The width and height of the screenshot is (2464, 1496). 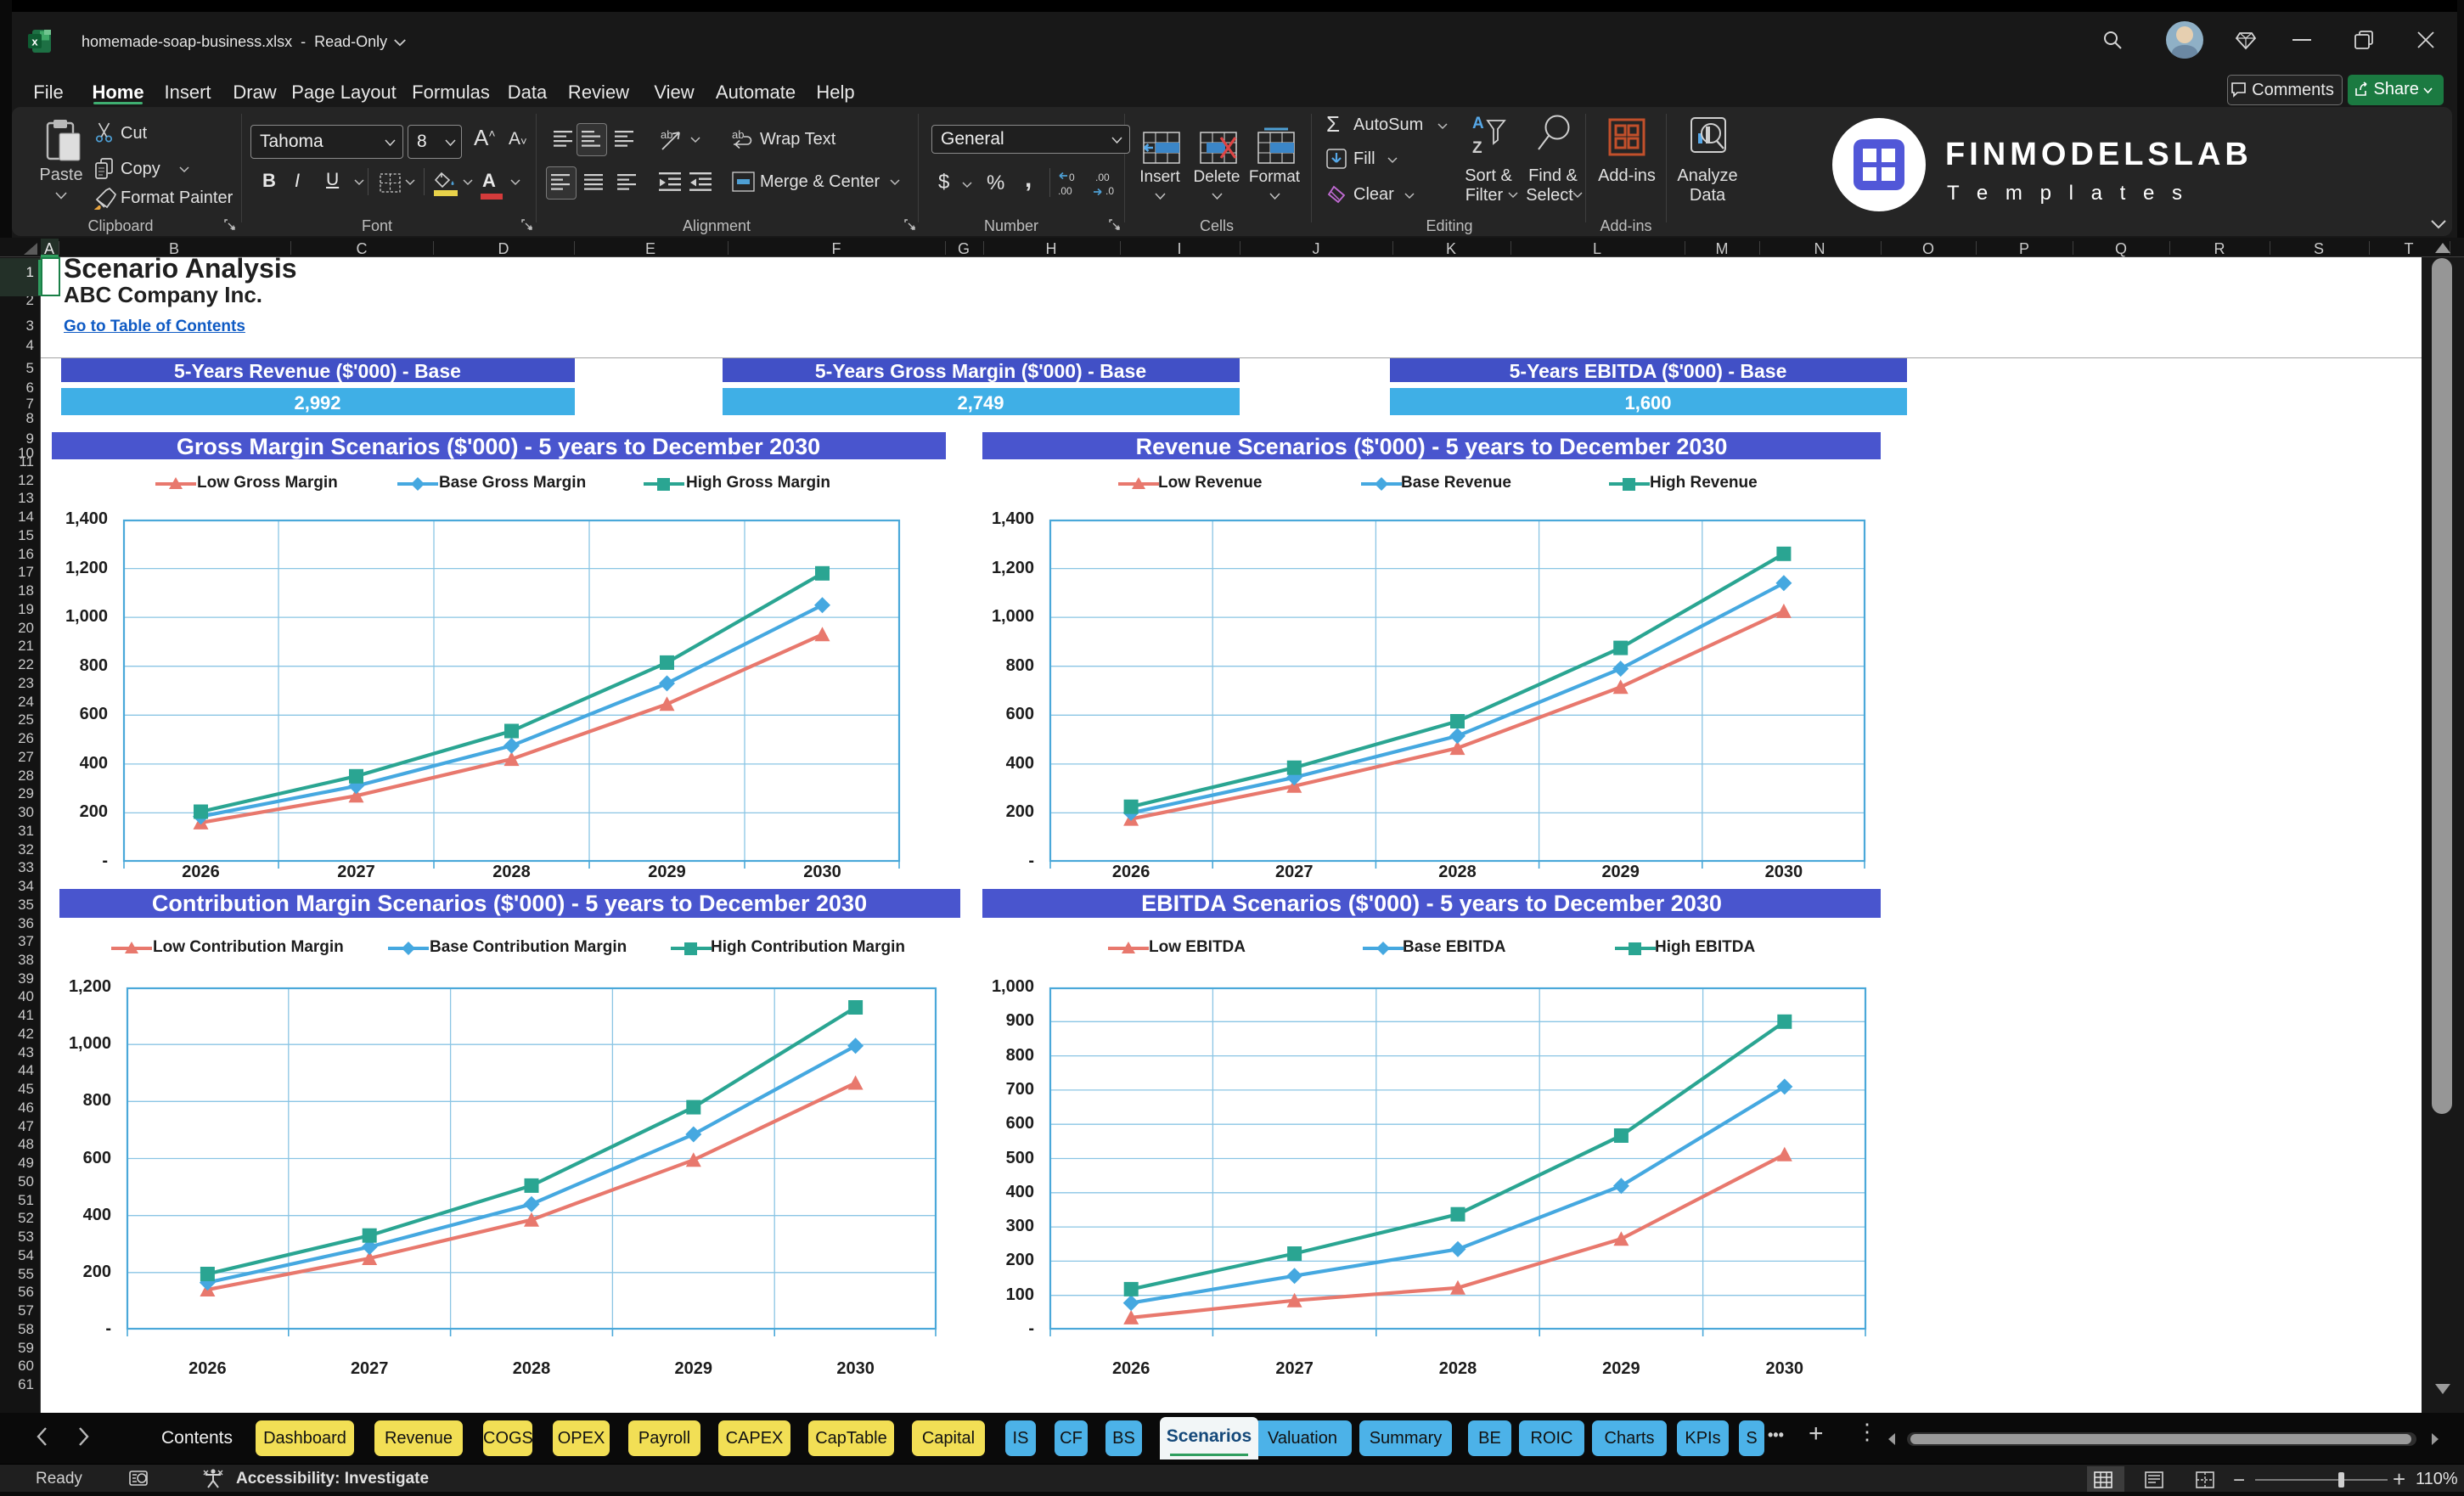 I want to click on svg-text: 0, so click(x=1072, y=177).